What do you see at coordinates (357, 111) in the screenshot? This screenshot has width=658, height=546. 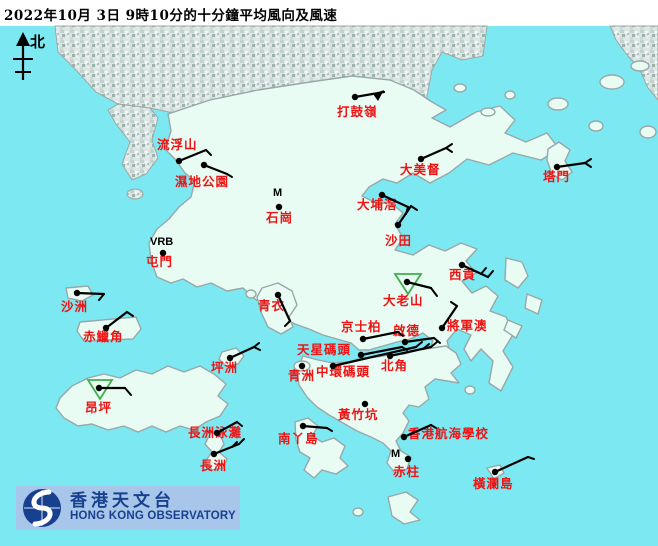 I see `ta-kwu-ling-label: 打鼓嶺` at bounding box center [357, 111].